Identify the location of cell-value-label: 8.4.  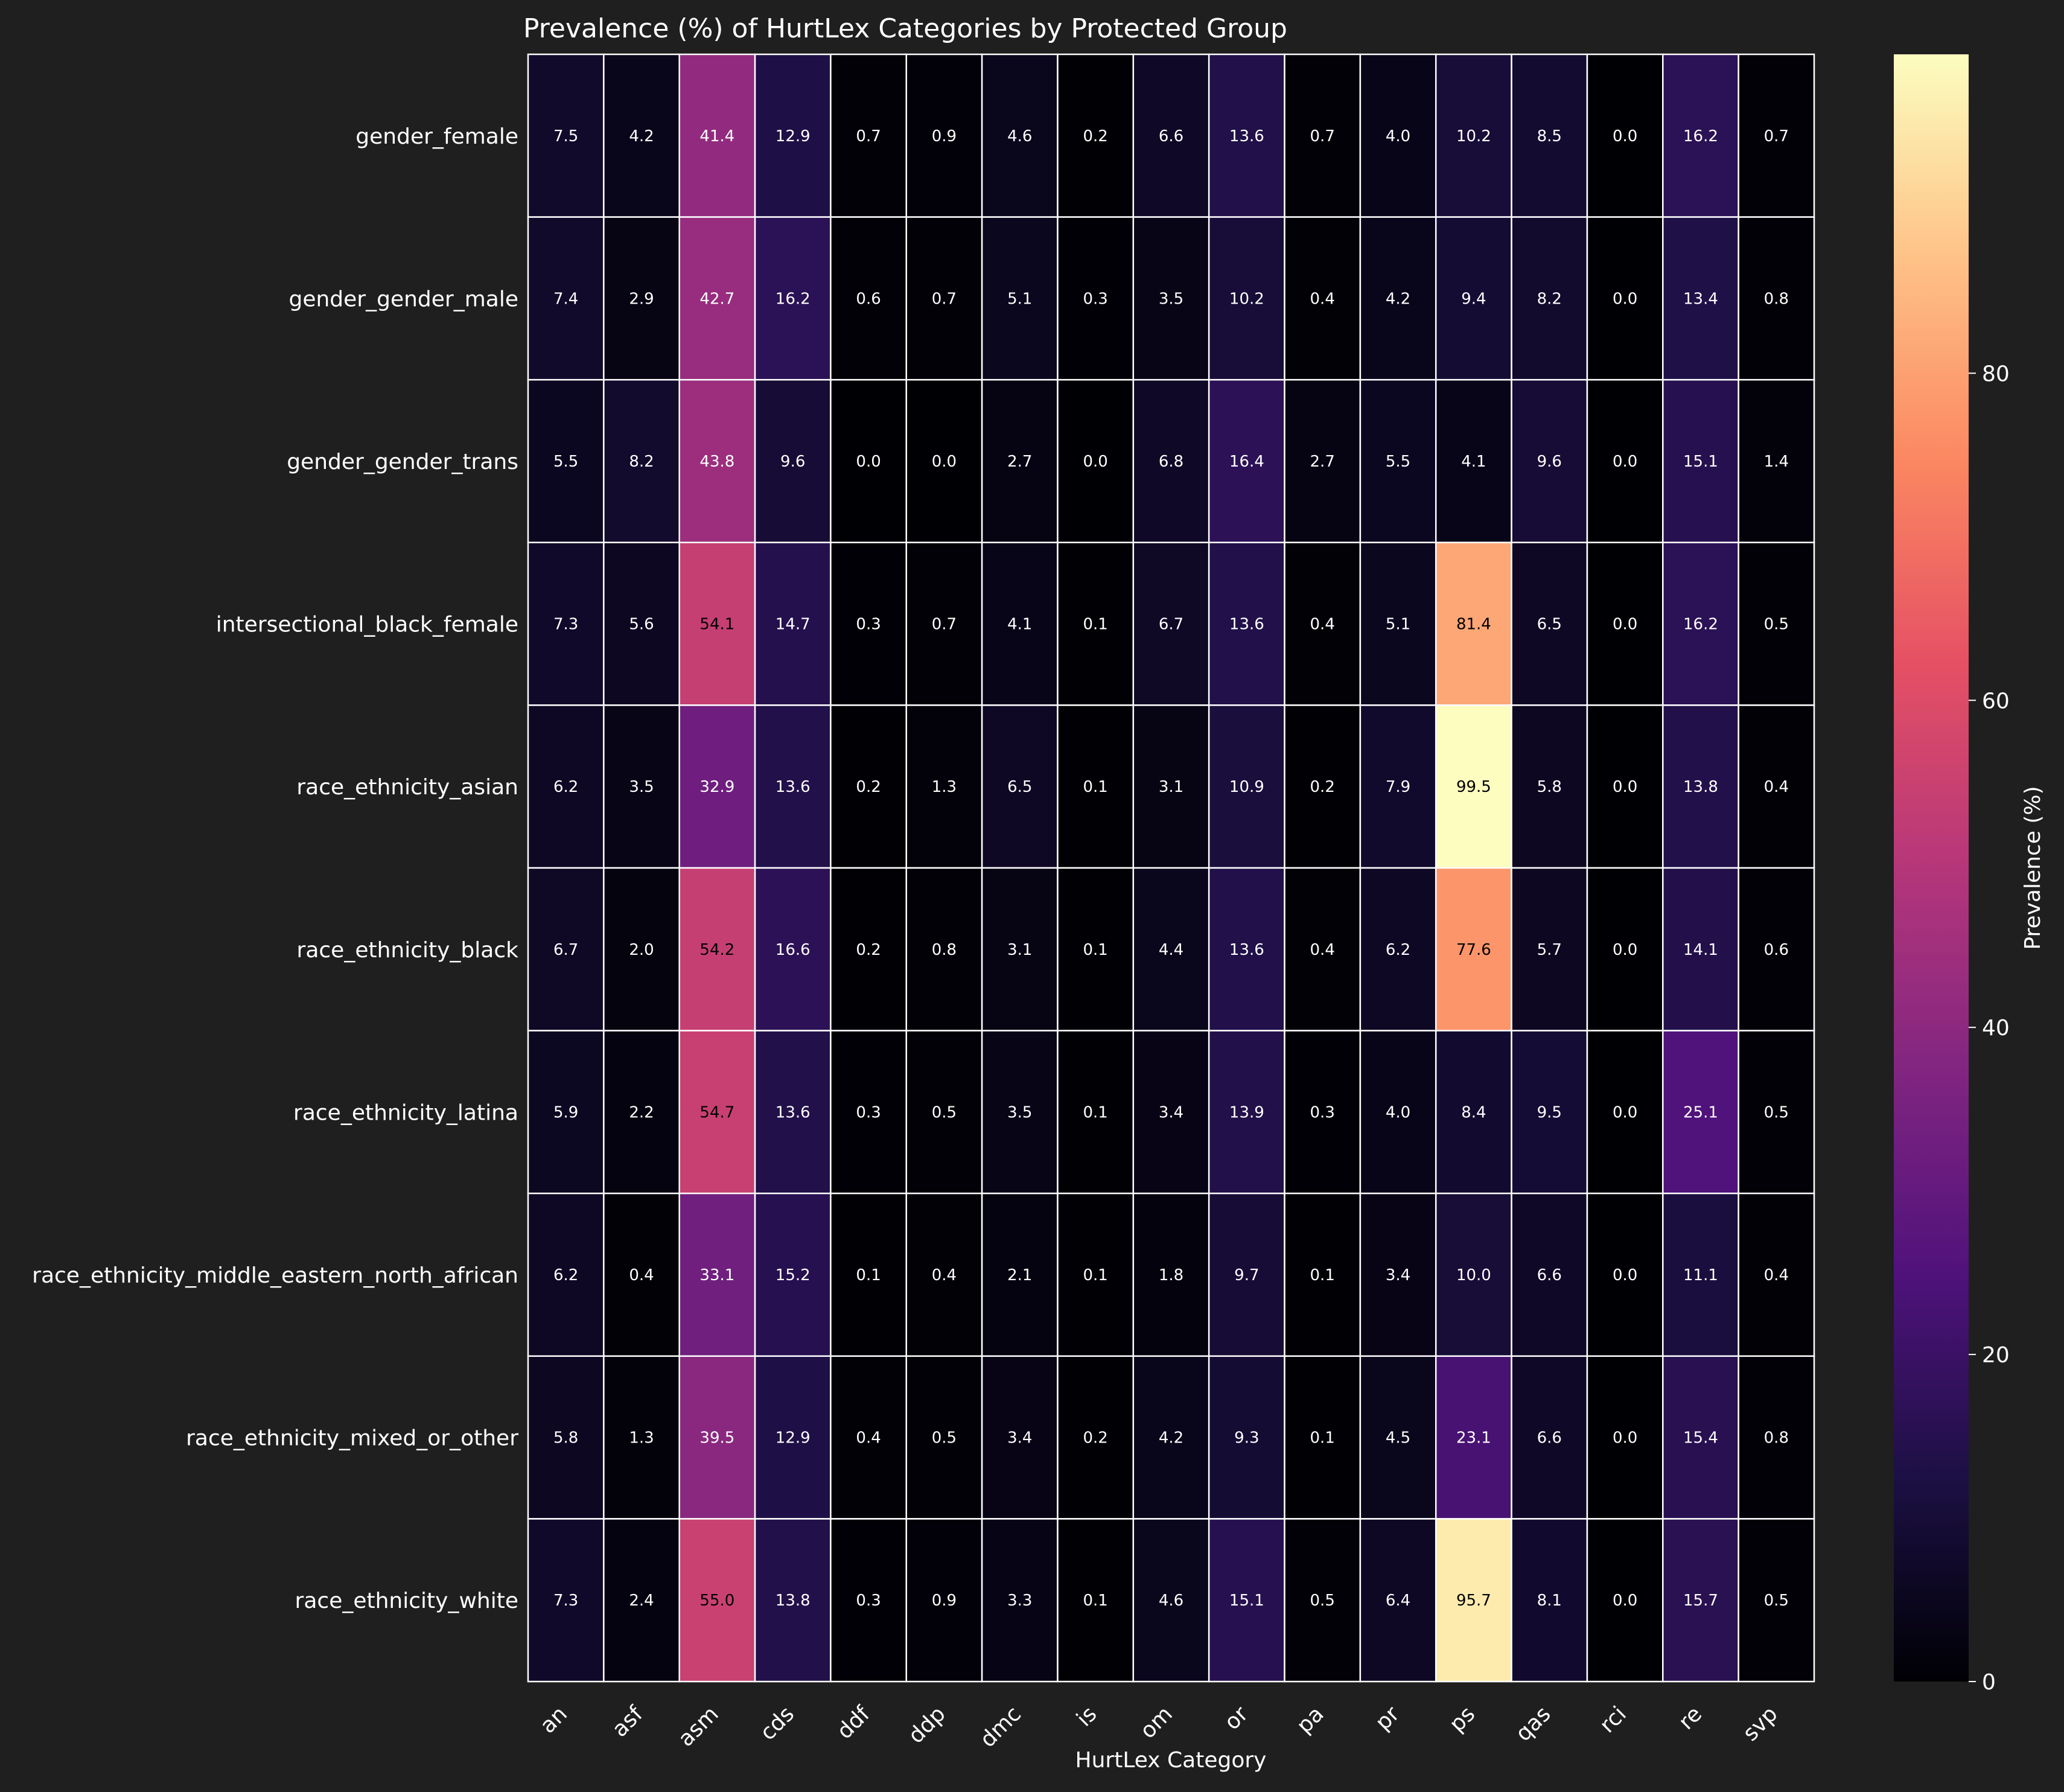
(1474, 1112).